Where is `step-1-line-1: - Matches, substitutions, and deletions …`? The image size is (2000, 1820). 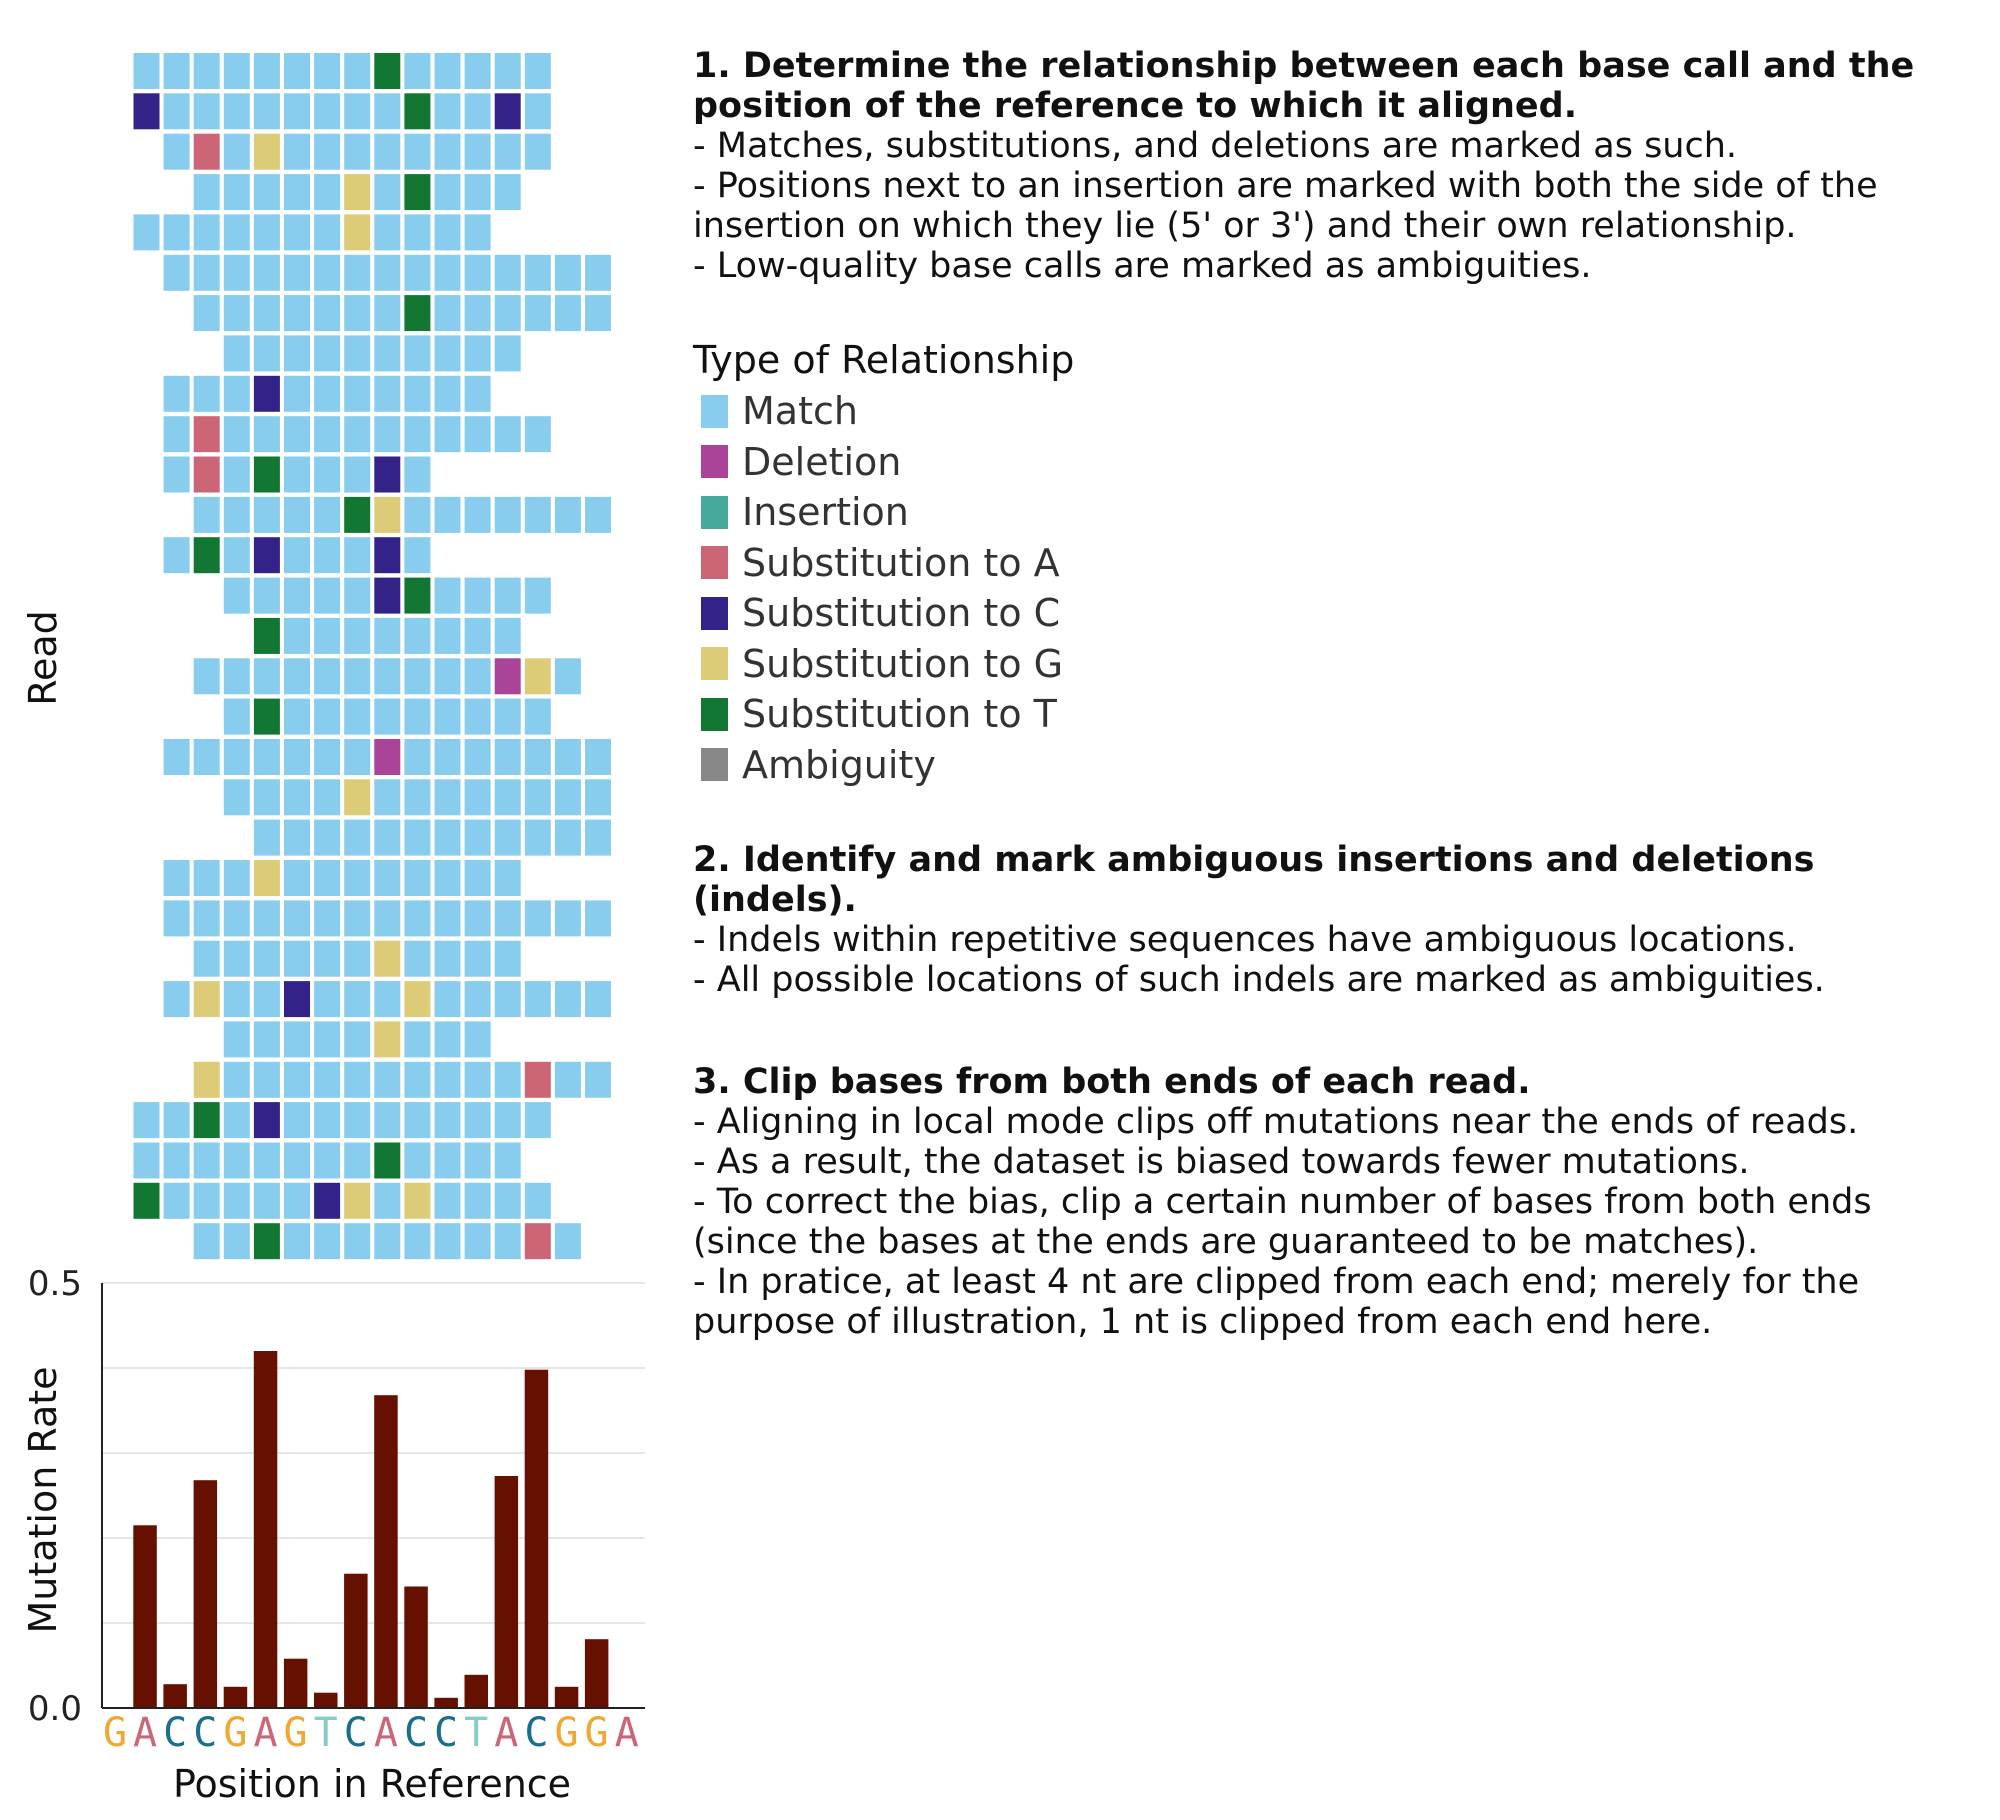
step-1-line-1: - Matches, substitutions, and deletions … is located at coordinates (1215, 146).